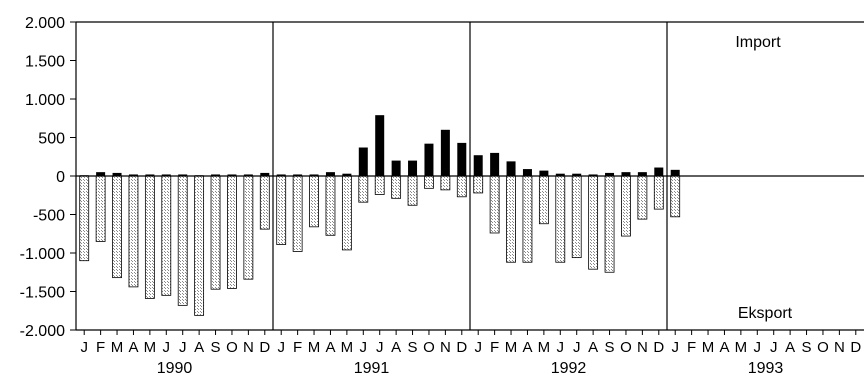 The image size is (867, 379). Describe the element at coordinates (569, 368) in the screenshot. I see `year-label: 1992` at that location.